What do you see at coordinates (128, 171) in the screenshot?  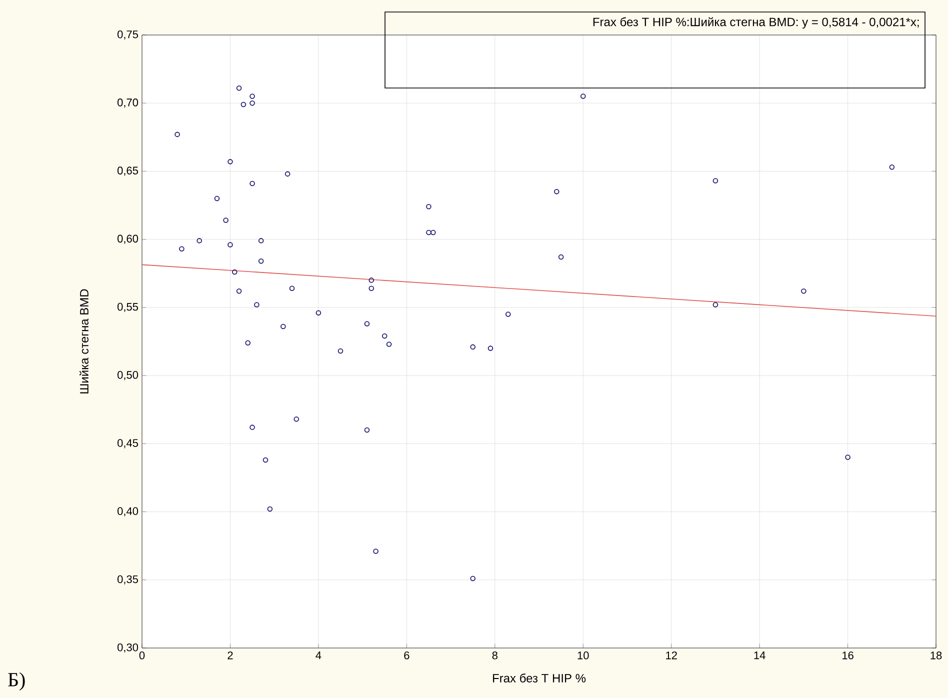 I see `y-tick-label: 0,65` at bounding box center [128, 171].